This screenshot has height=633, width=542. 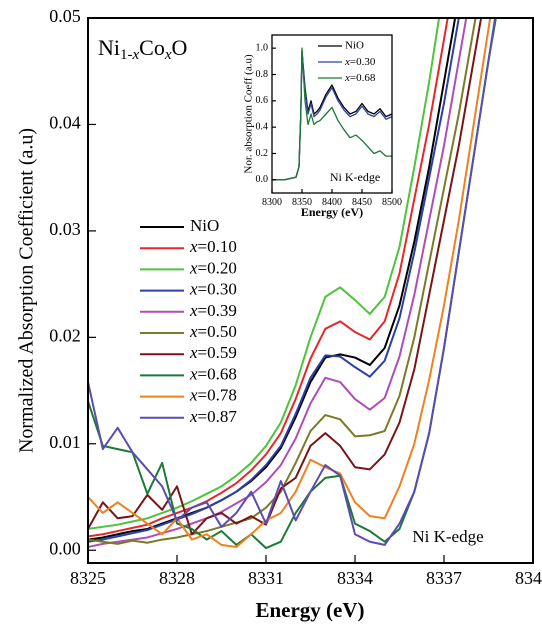 What do you see at coordinates (88, 578) in the screenshot?
I see `x-tick-label: 8325` at bounding box center [88, 578].